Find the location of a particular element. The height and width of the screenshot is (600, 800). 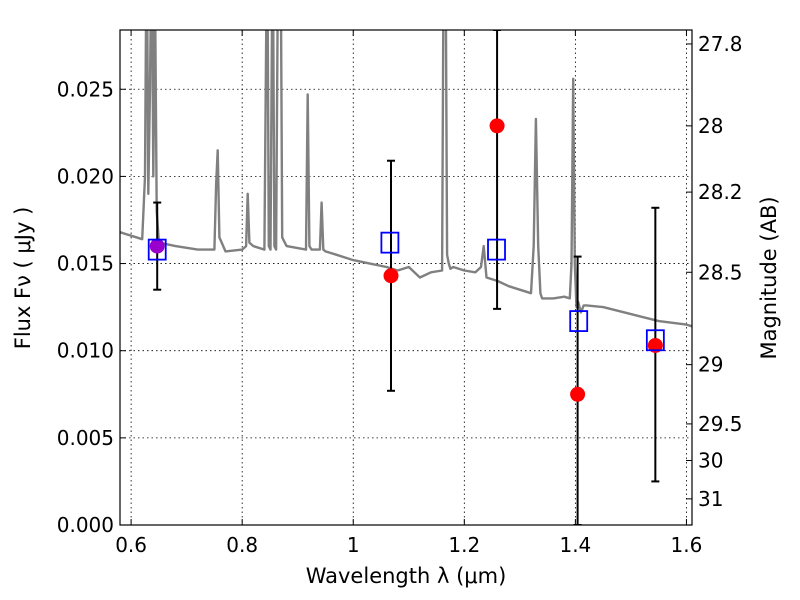

right-tick-label: 29 is located at coordinates (710, 365).